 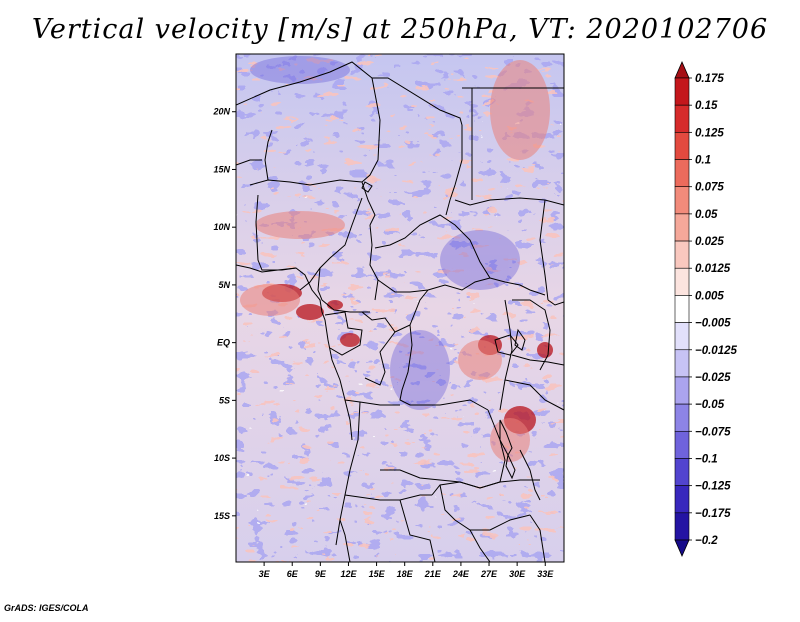 I want to click on lat-label: 5S, so click(x=224, y=400).